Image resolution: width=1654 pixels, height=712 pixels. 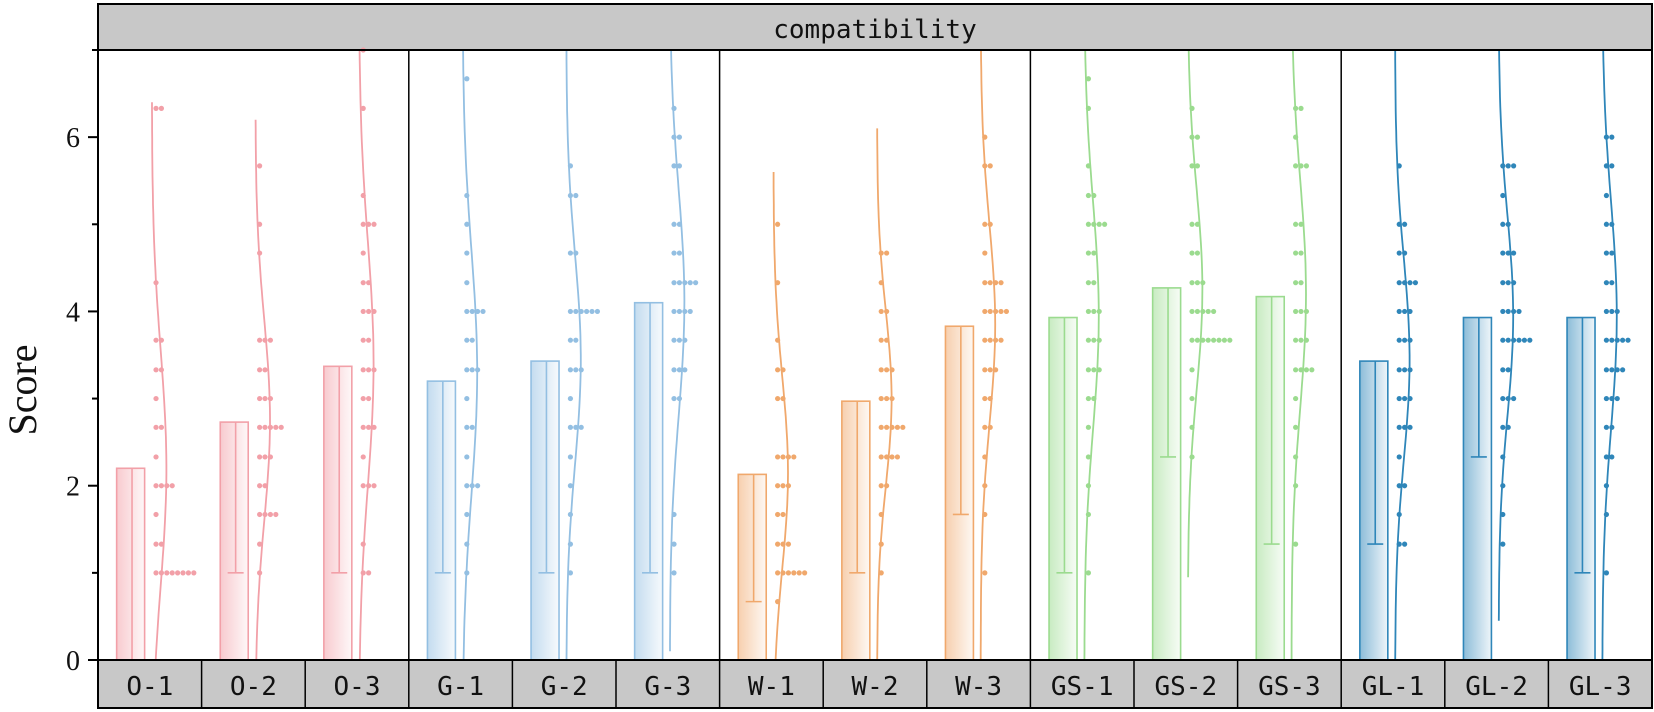 I want to click on category-label: GL-2, so click(x=1496, y=687).